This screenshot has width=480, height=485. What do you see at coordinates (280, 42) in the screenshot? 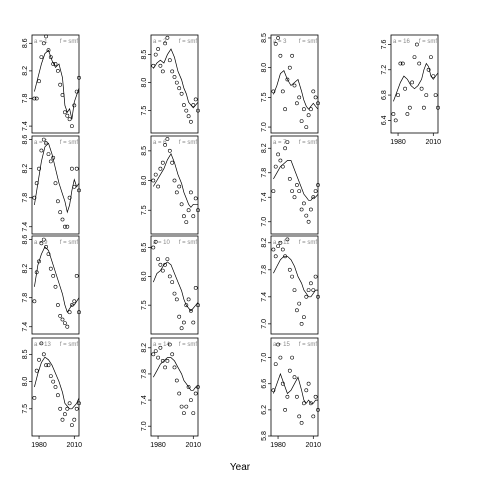
I see `panel-label: a = 3` at bounding box center [280, 42].